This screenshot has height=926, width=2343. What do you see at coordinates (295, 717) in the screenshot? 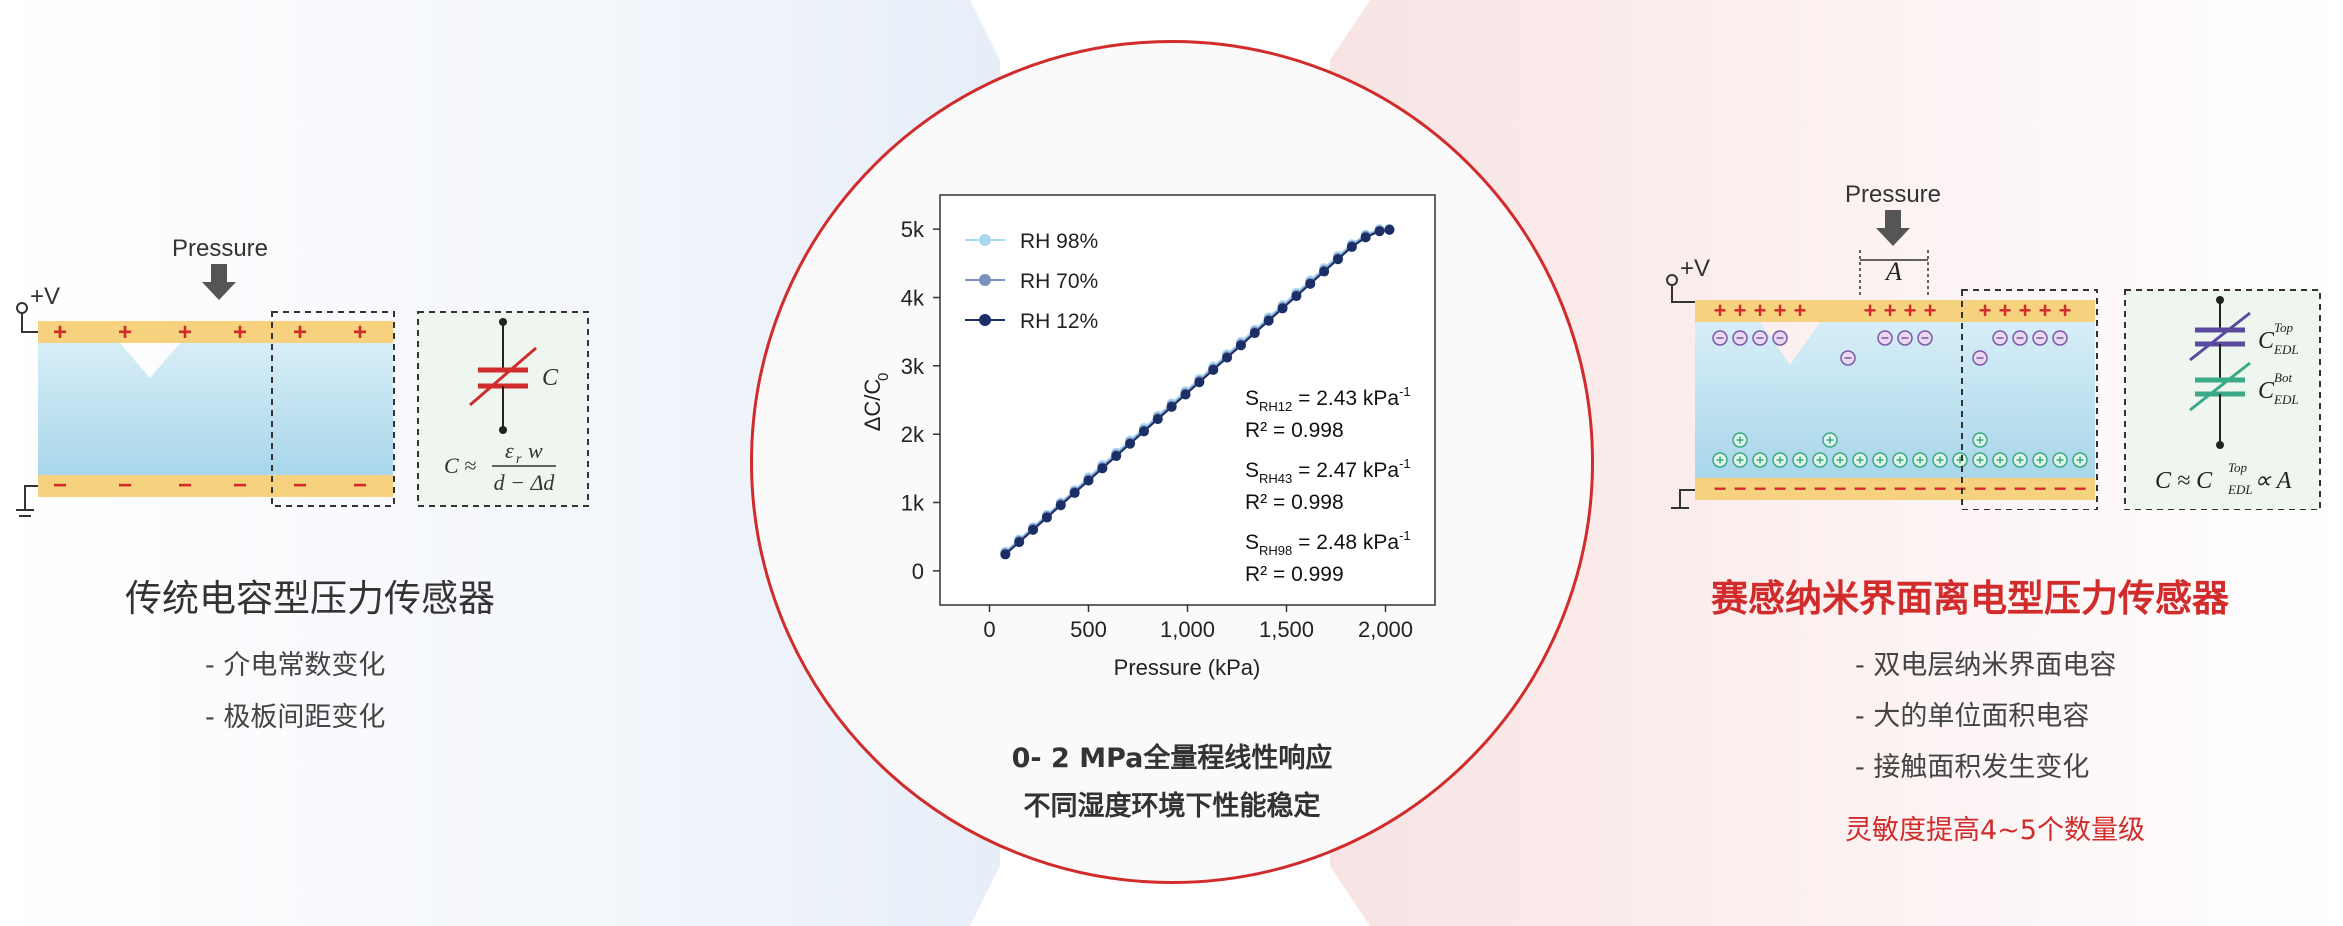
I see `left-bullet-item: - 极板间距变化` at bounding box center [295, 717].